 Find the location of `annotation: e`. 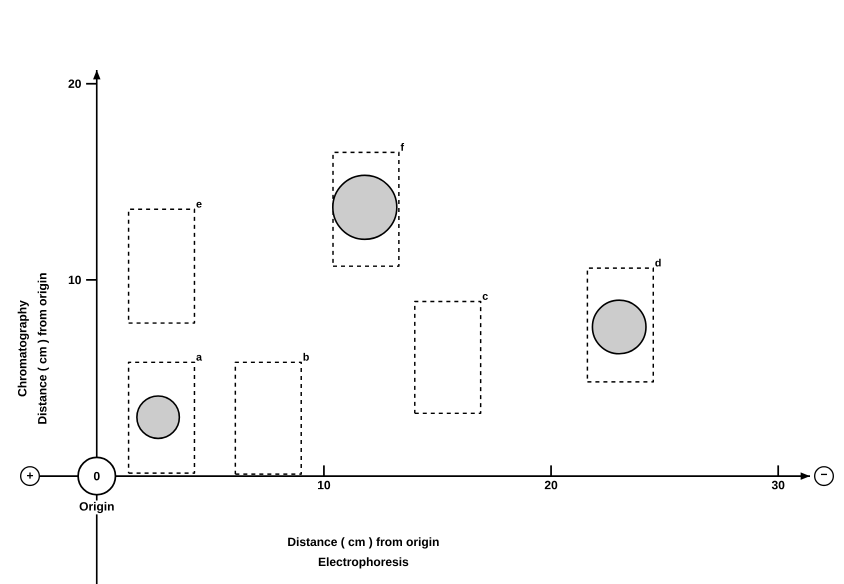

annotation: e is located at coordinates (199, 205).